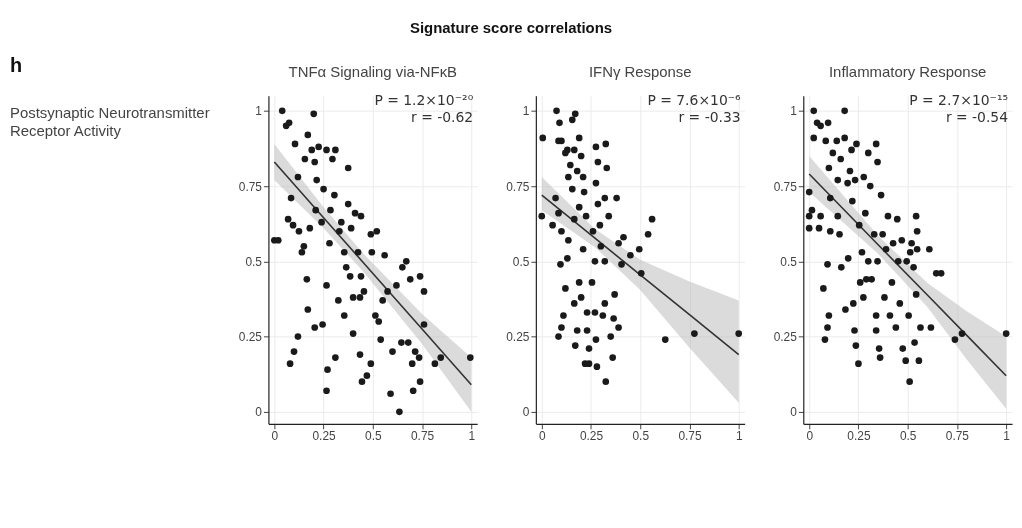 This screenshot has height=528, width=1022. What do you see at coordinates (959, 99) in the screenshot?
I see `annotation: P = 2.7×10⁻¹⁵` at bounding box center [959, 99].